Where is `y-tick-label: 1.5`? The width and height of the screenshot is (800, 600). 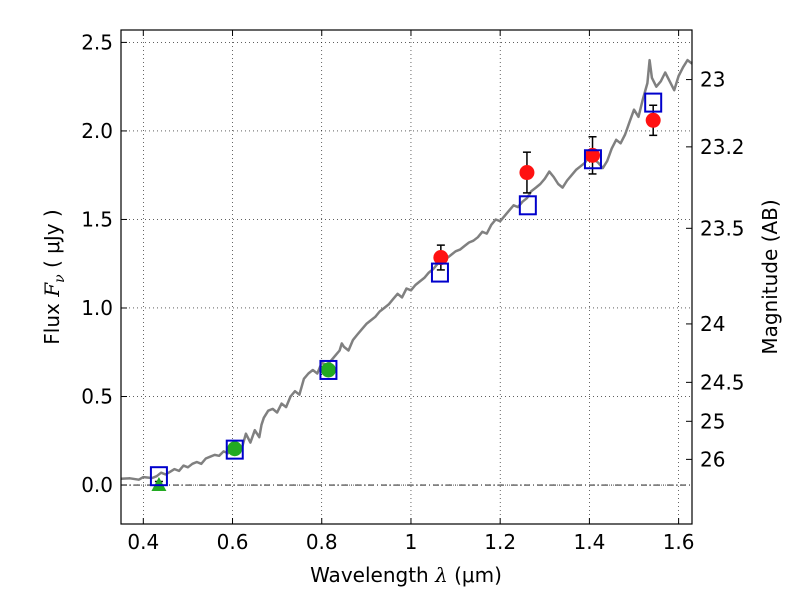 y-tick-label: 1.5 is located at coordinates (97, 219).